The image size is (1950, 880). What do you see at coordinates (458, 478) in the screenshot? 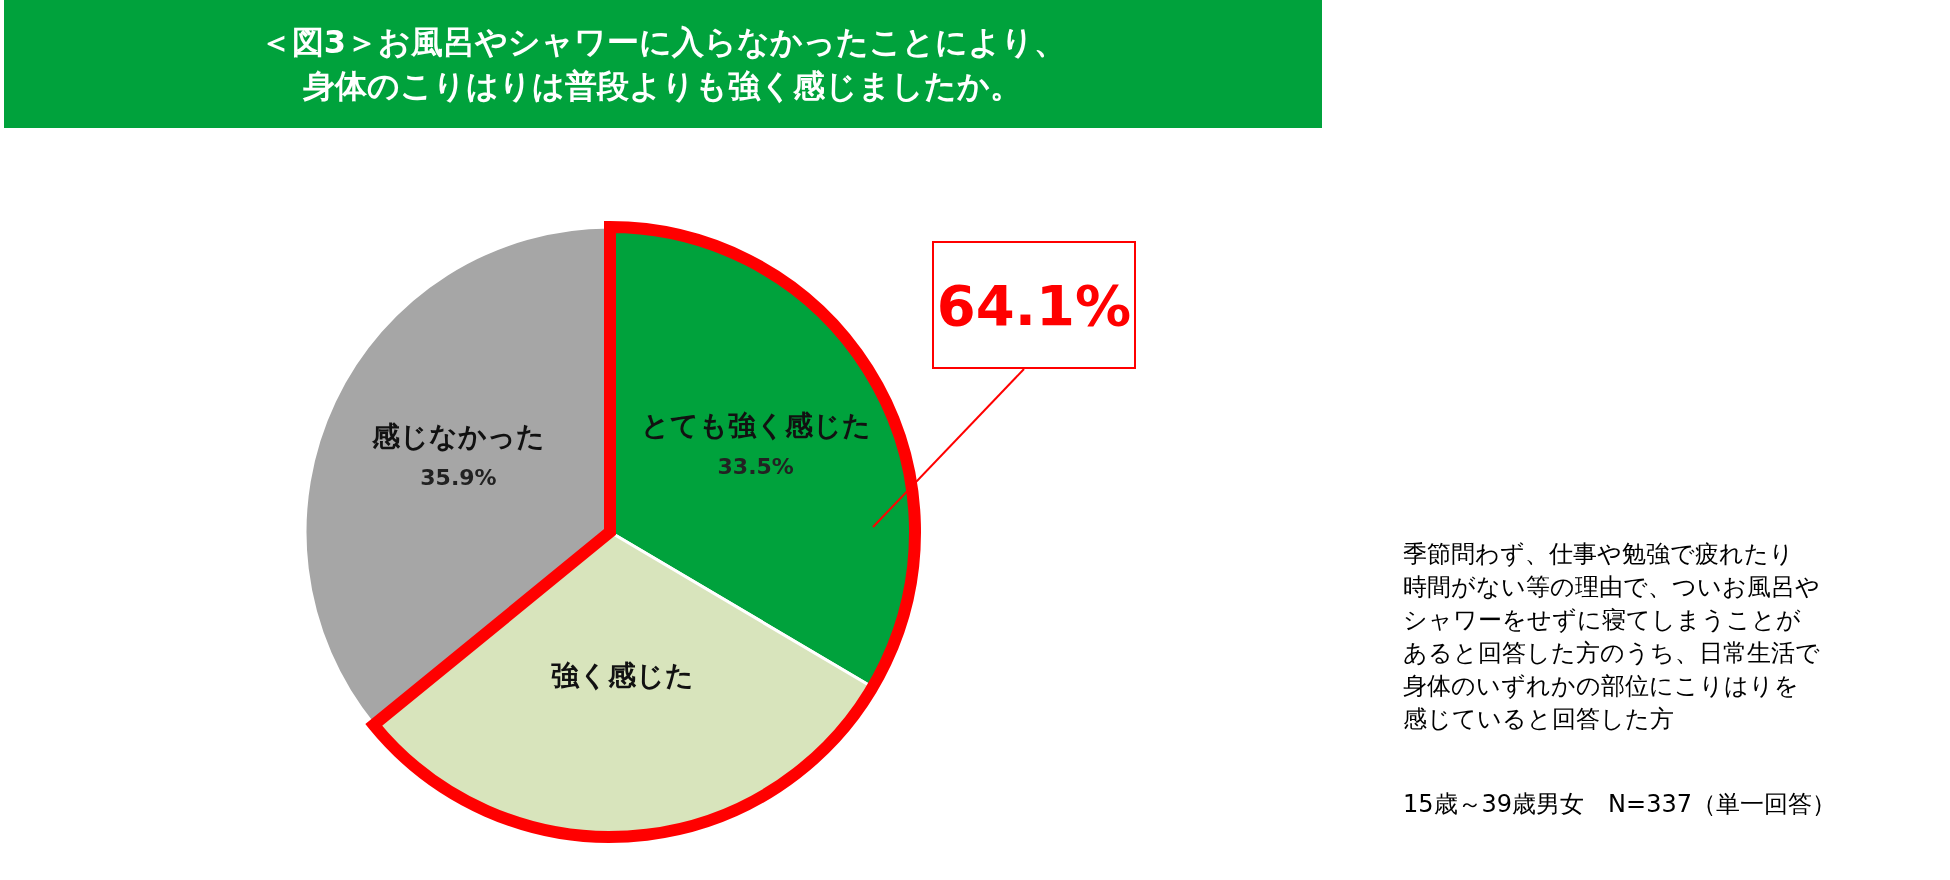
I see `data-label: 35.9%` at bounding box center [458, 478].